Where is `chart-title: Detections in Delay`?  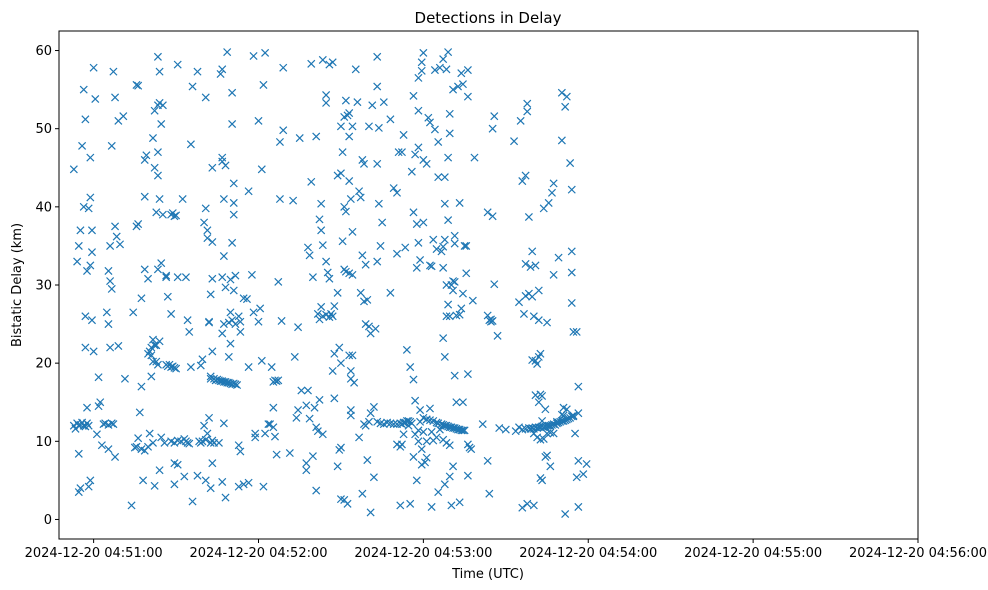
chart-title: Detections in Delay is located at coordinates (488, 18).